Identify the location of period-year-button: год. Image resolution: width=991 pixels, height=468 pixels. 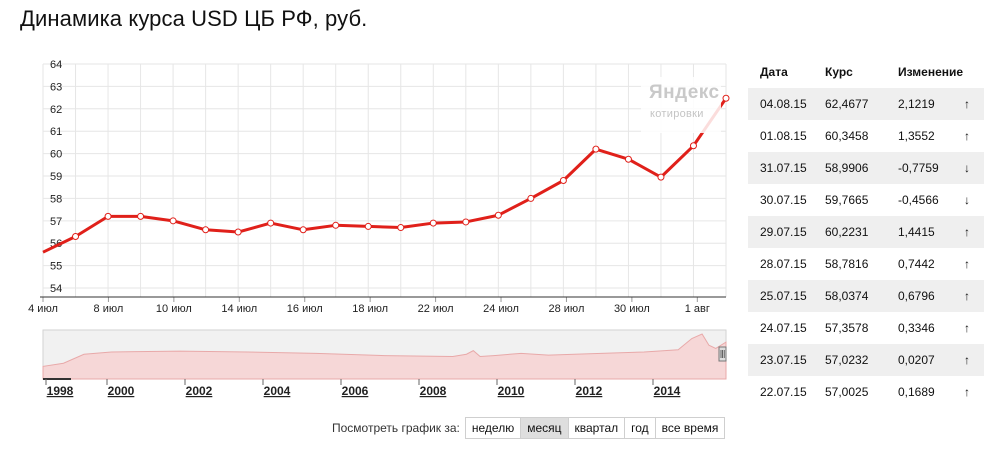
(640, 428).